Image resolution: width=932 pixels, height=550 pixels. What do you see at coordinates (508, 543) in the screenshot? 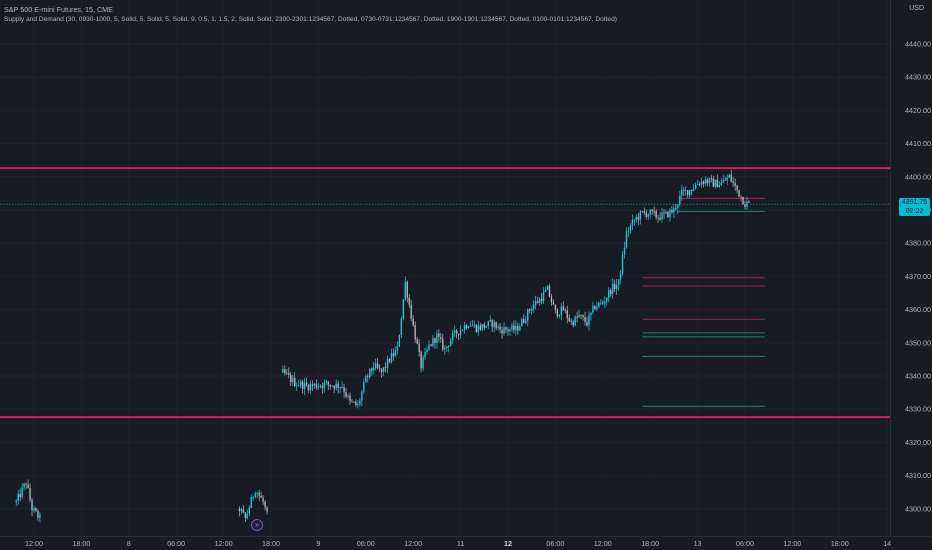
I see `time-tick-label: 12` at bounding box center [508, 543].